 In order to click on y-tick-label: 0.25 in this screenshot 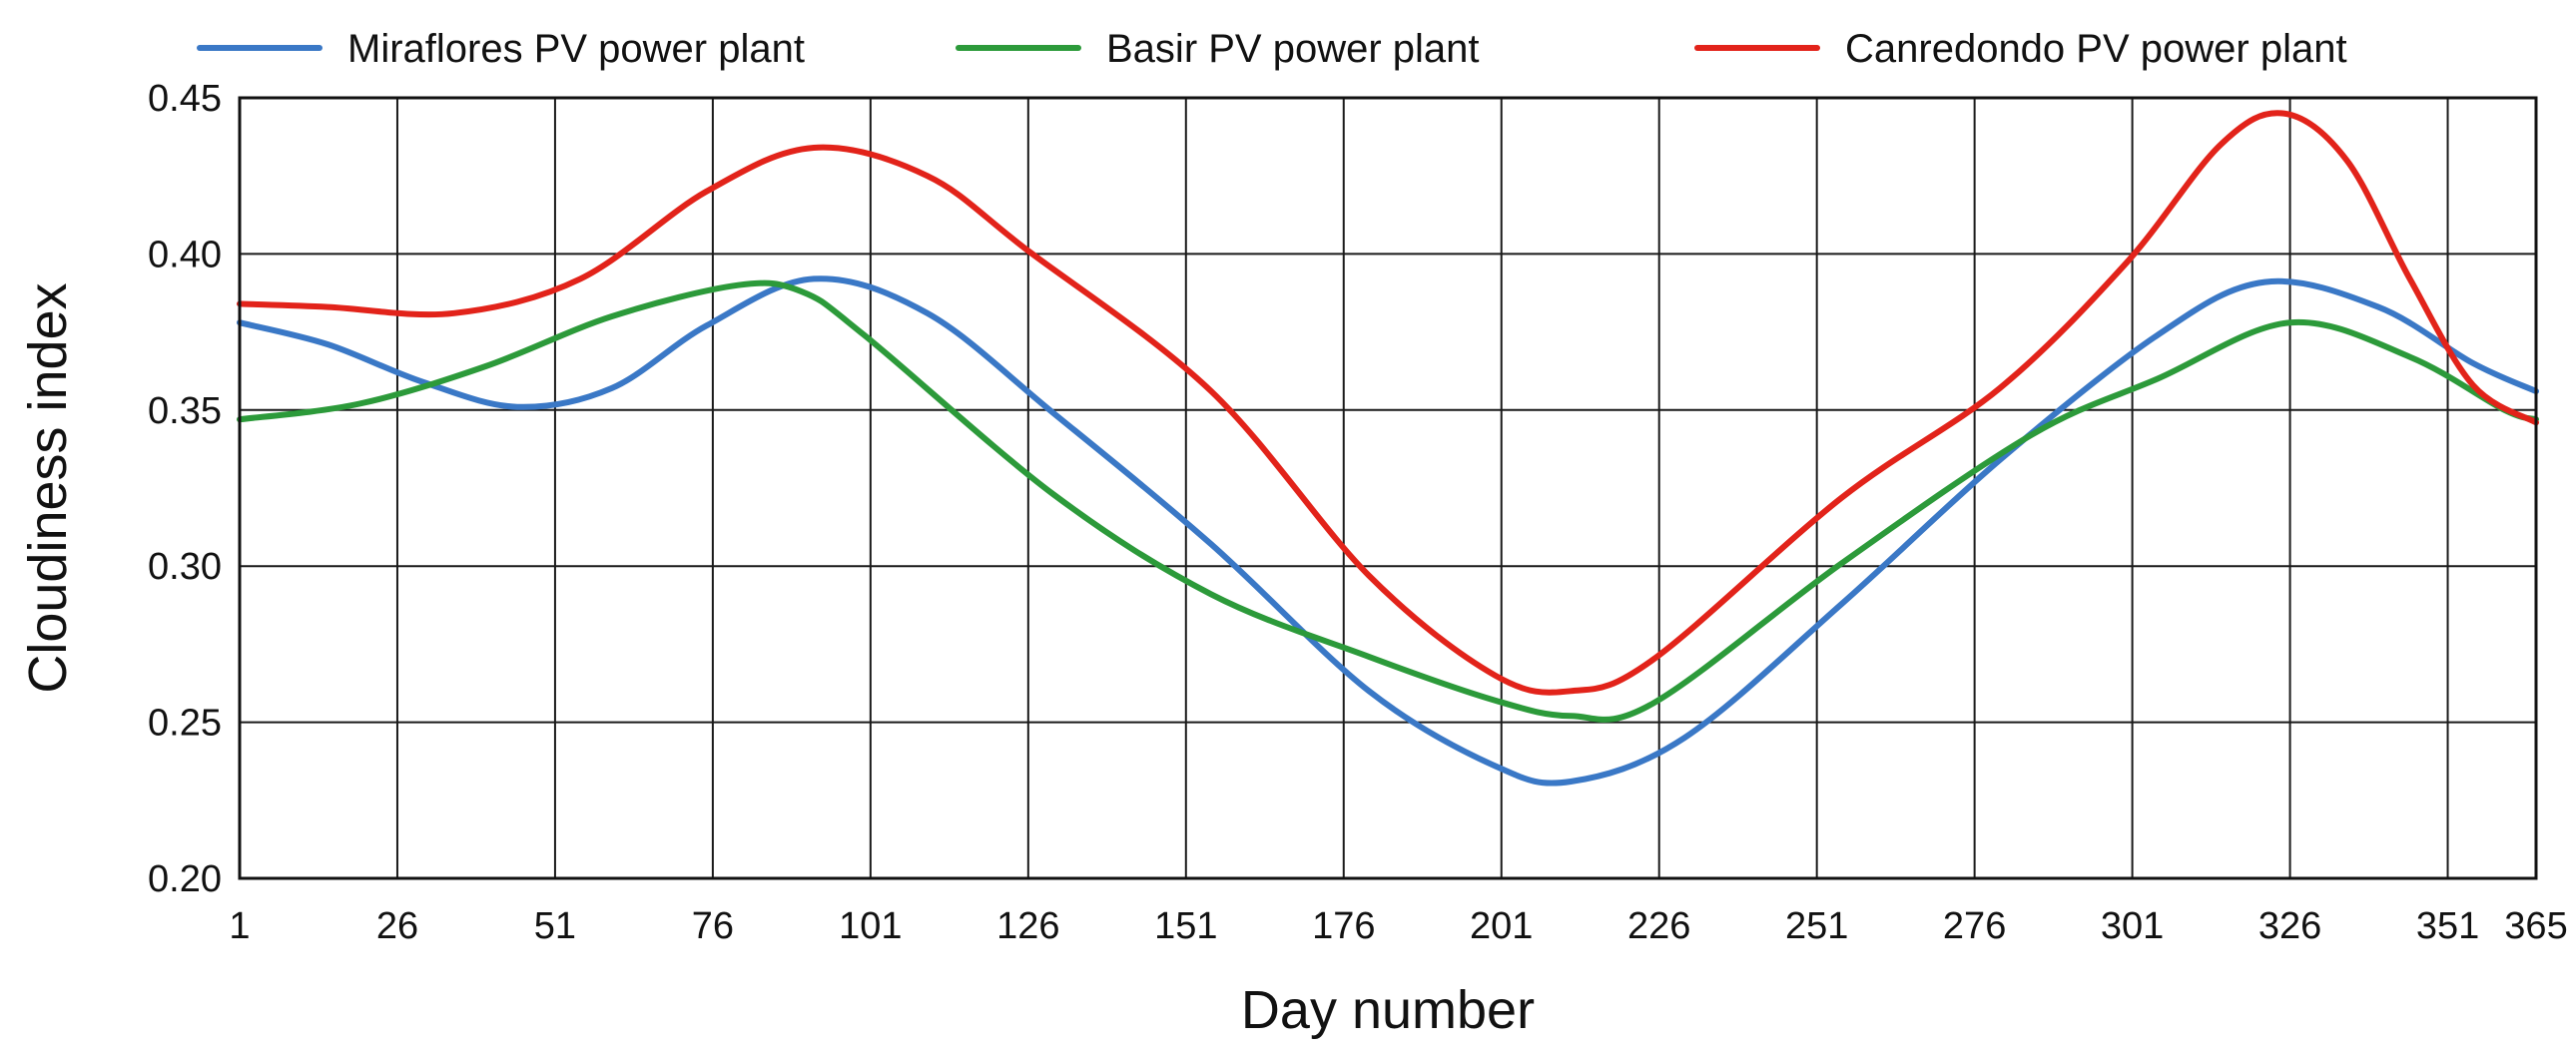, I will do `click(185, 724)`.